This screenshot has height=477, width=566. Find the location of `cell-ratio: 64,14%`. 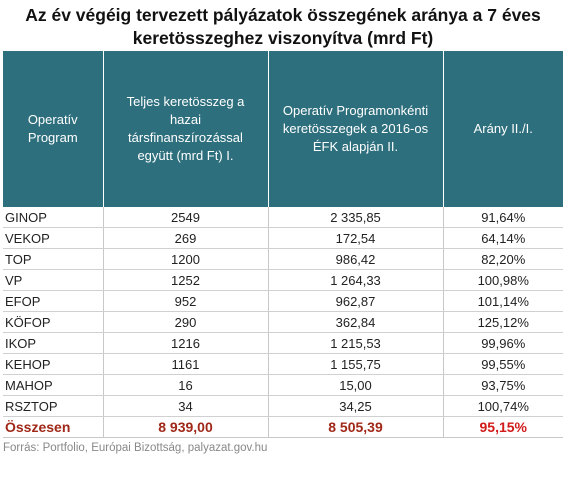

cell-ratio: 64,14% is located at coordinates (503, 238).